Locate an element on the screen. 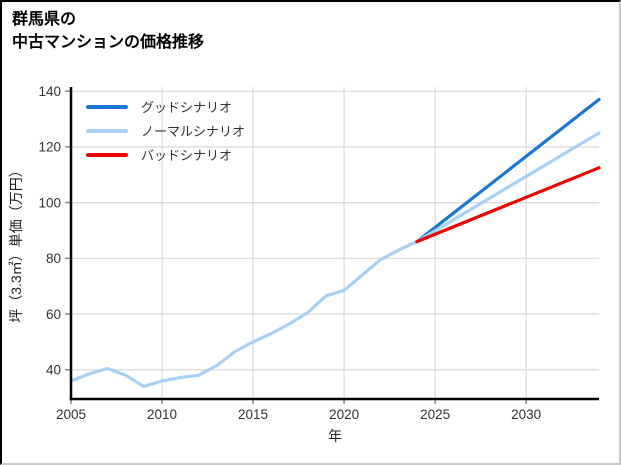  y-tick-label: 140 is located at coordinates (49, 91).